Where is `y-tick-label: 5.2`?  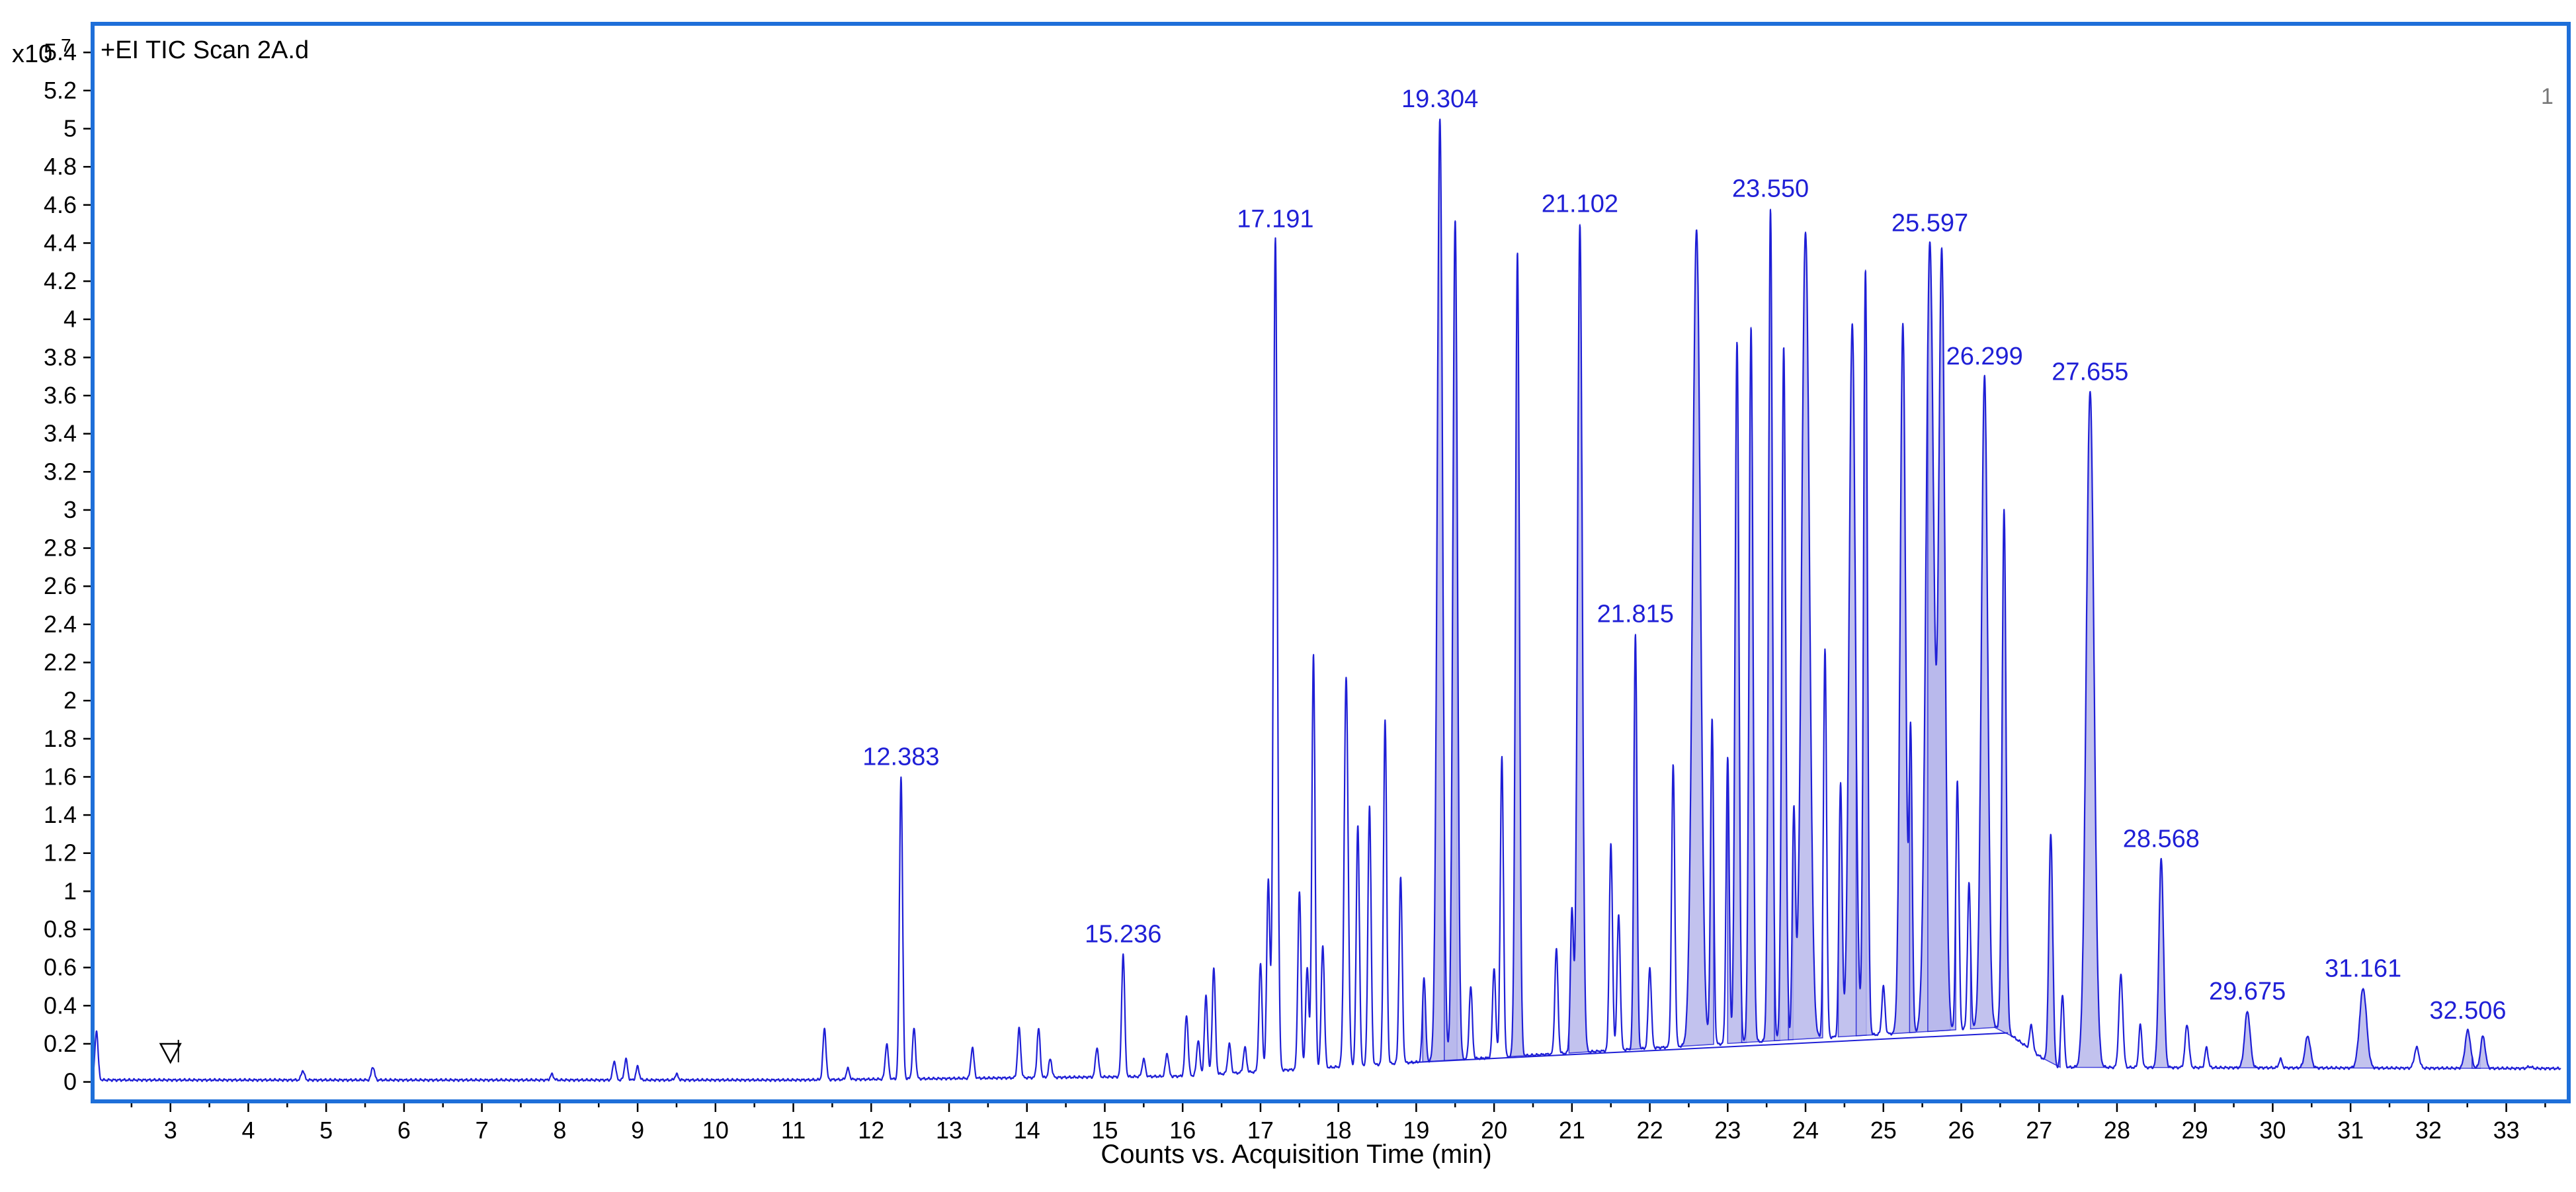
y-tick-label: 5.2 is located at coordinates (60, 90).